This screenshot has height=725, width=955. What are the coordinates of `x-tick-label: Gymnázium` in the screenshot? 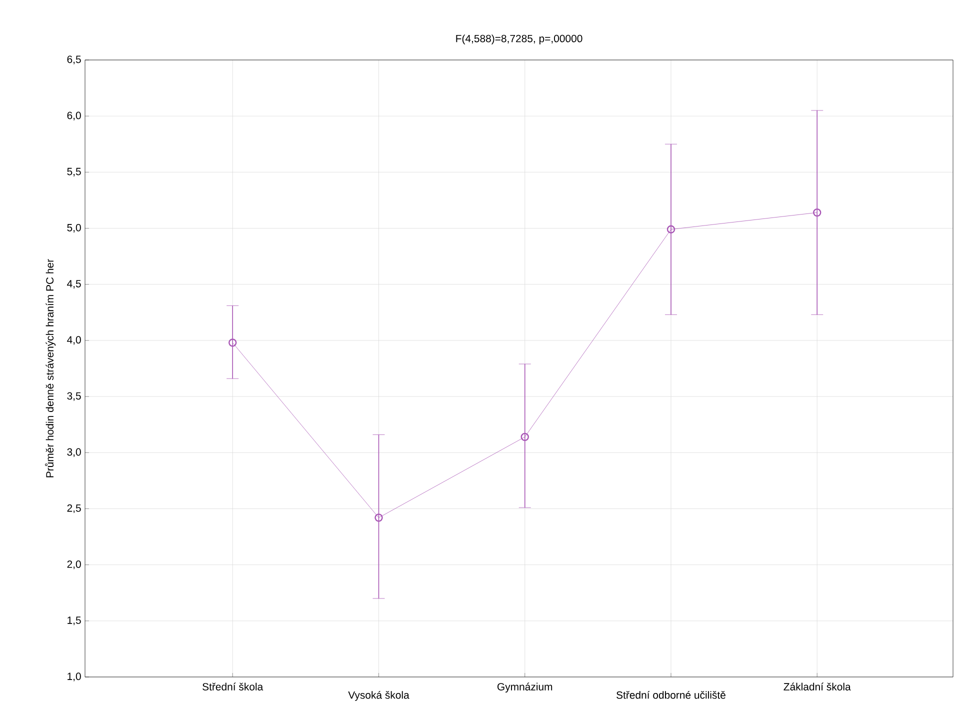 It's located at (524, 687).